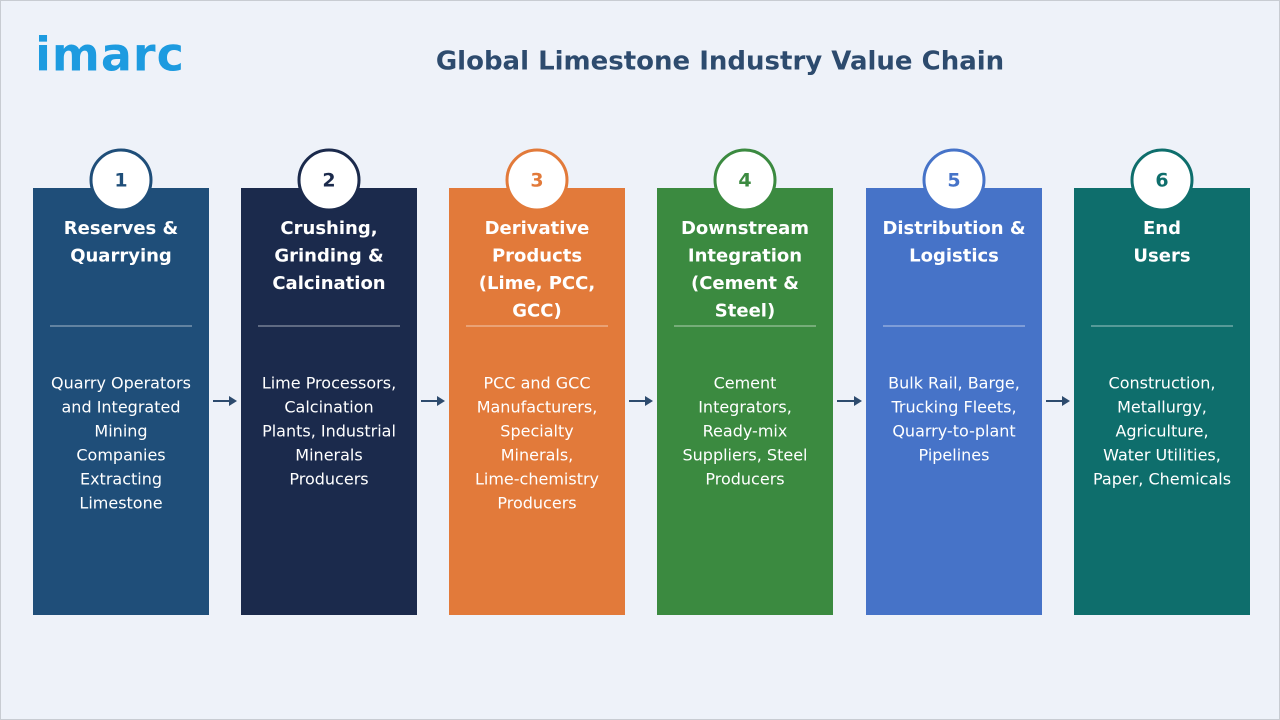 The width and height of the screenshot is (1280, 720). What do you see at coordinates (954, 455) in the screenshot?
I see `stage-description: Pipelines` at bounding box center [954, 455].